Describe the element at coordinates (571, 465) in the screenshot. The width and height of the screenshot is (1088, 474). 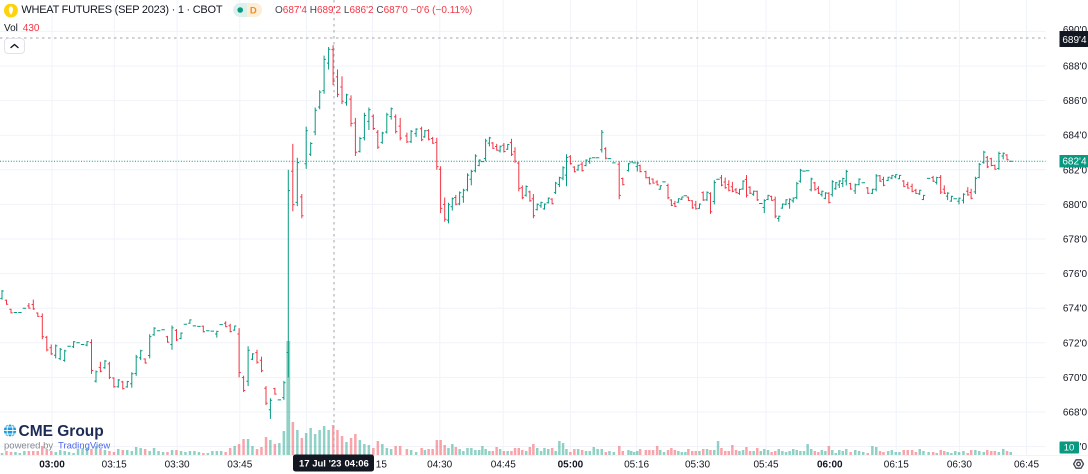
I see `svg-text: 05:00` at that location.